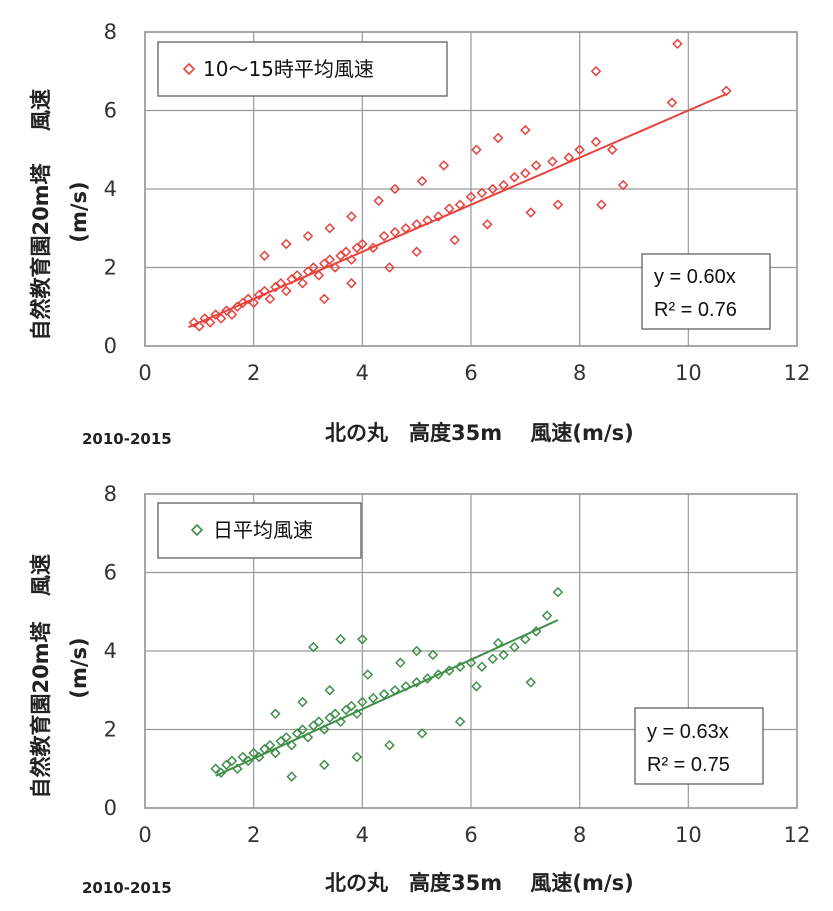 The image size is (833, 911). I want to click on trendline, so click(387, 698).